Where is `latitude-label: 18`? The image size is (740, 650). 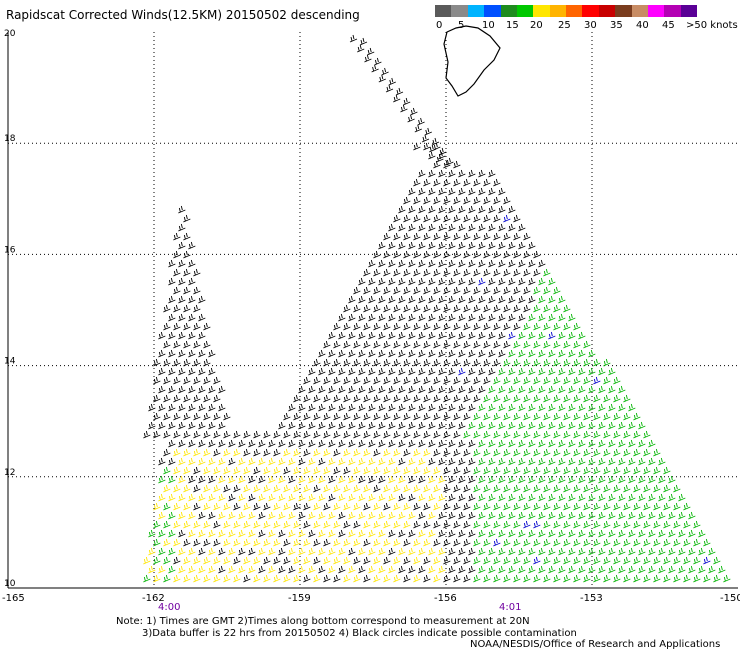
latitude-label: 18 is located at coordinates (10, 139).